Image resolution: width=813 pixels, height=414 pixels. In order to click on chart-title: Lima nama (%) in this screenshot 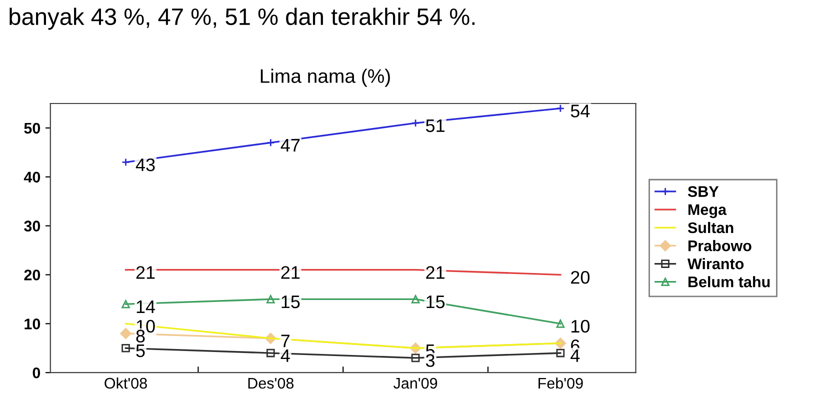, I will do `click(325, 77)`.